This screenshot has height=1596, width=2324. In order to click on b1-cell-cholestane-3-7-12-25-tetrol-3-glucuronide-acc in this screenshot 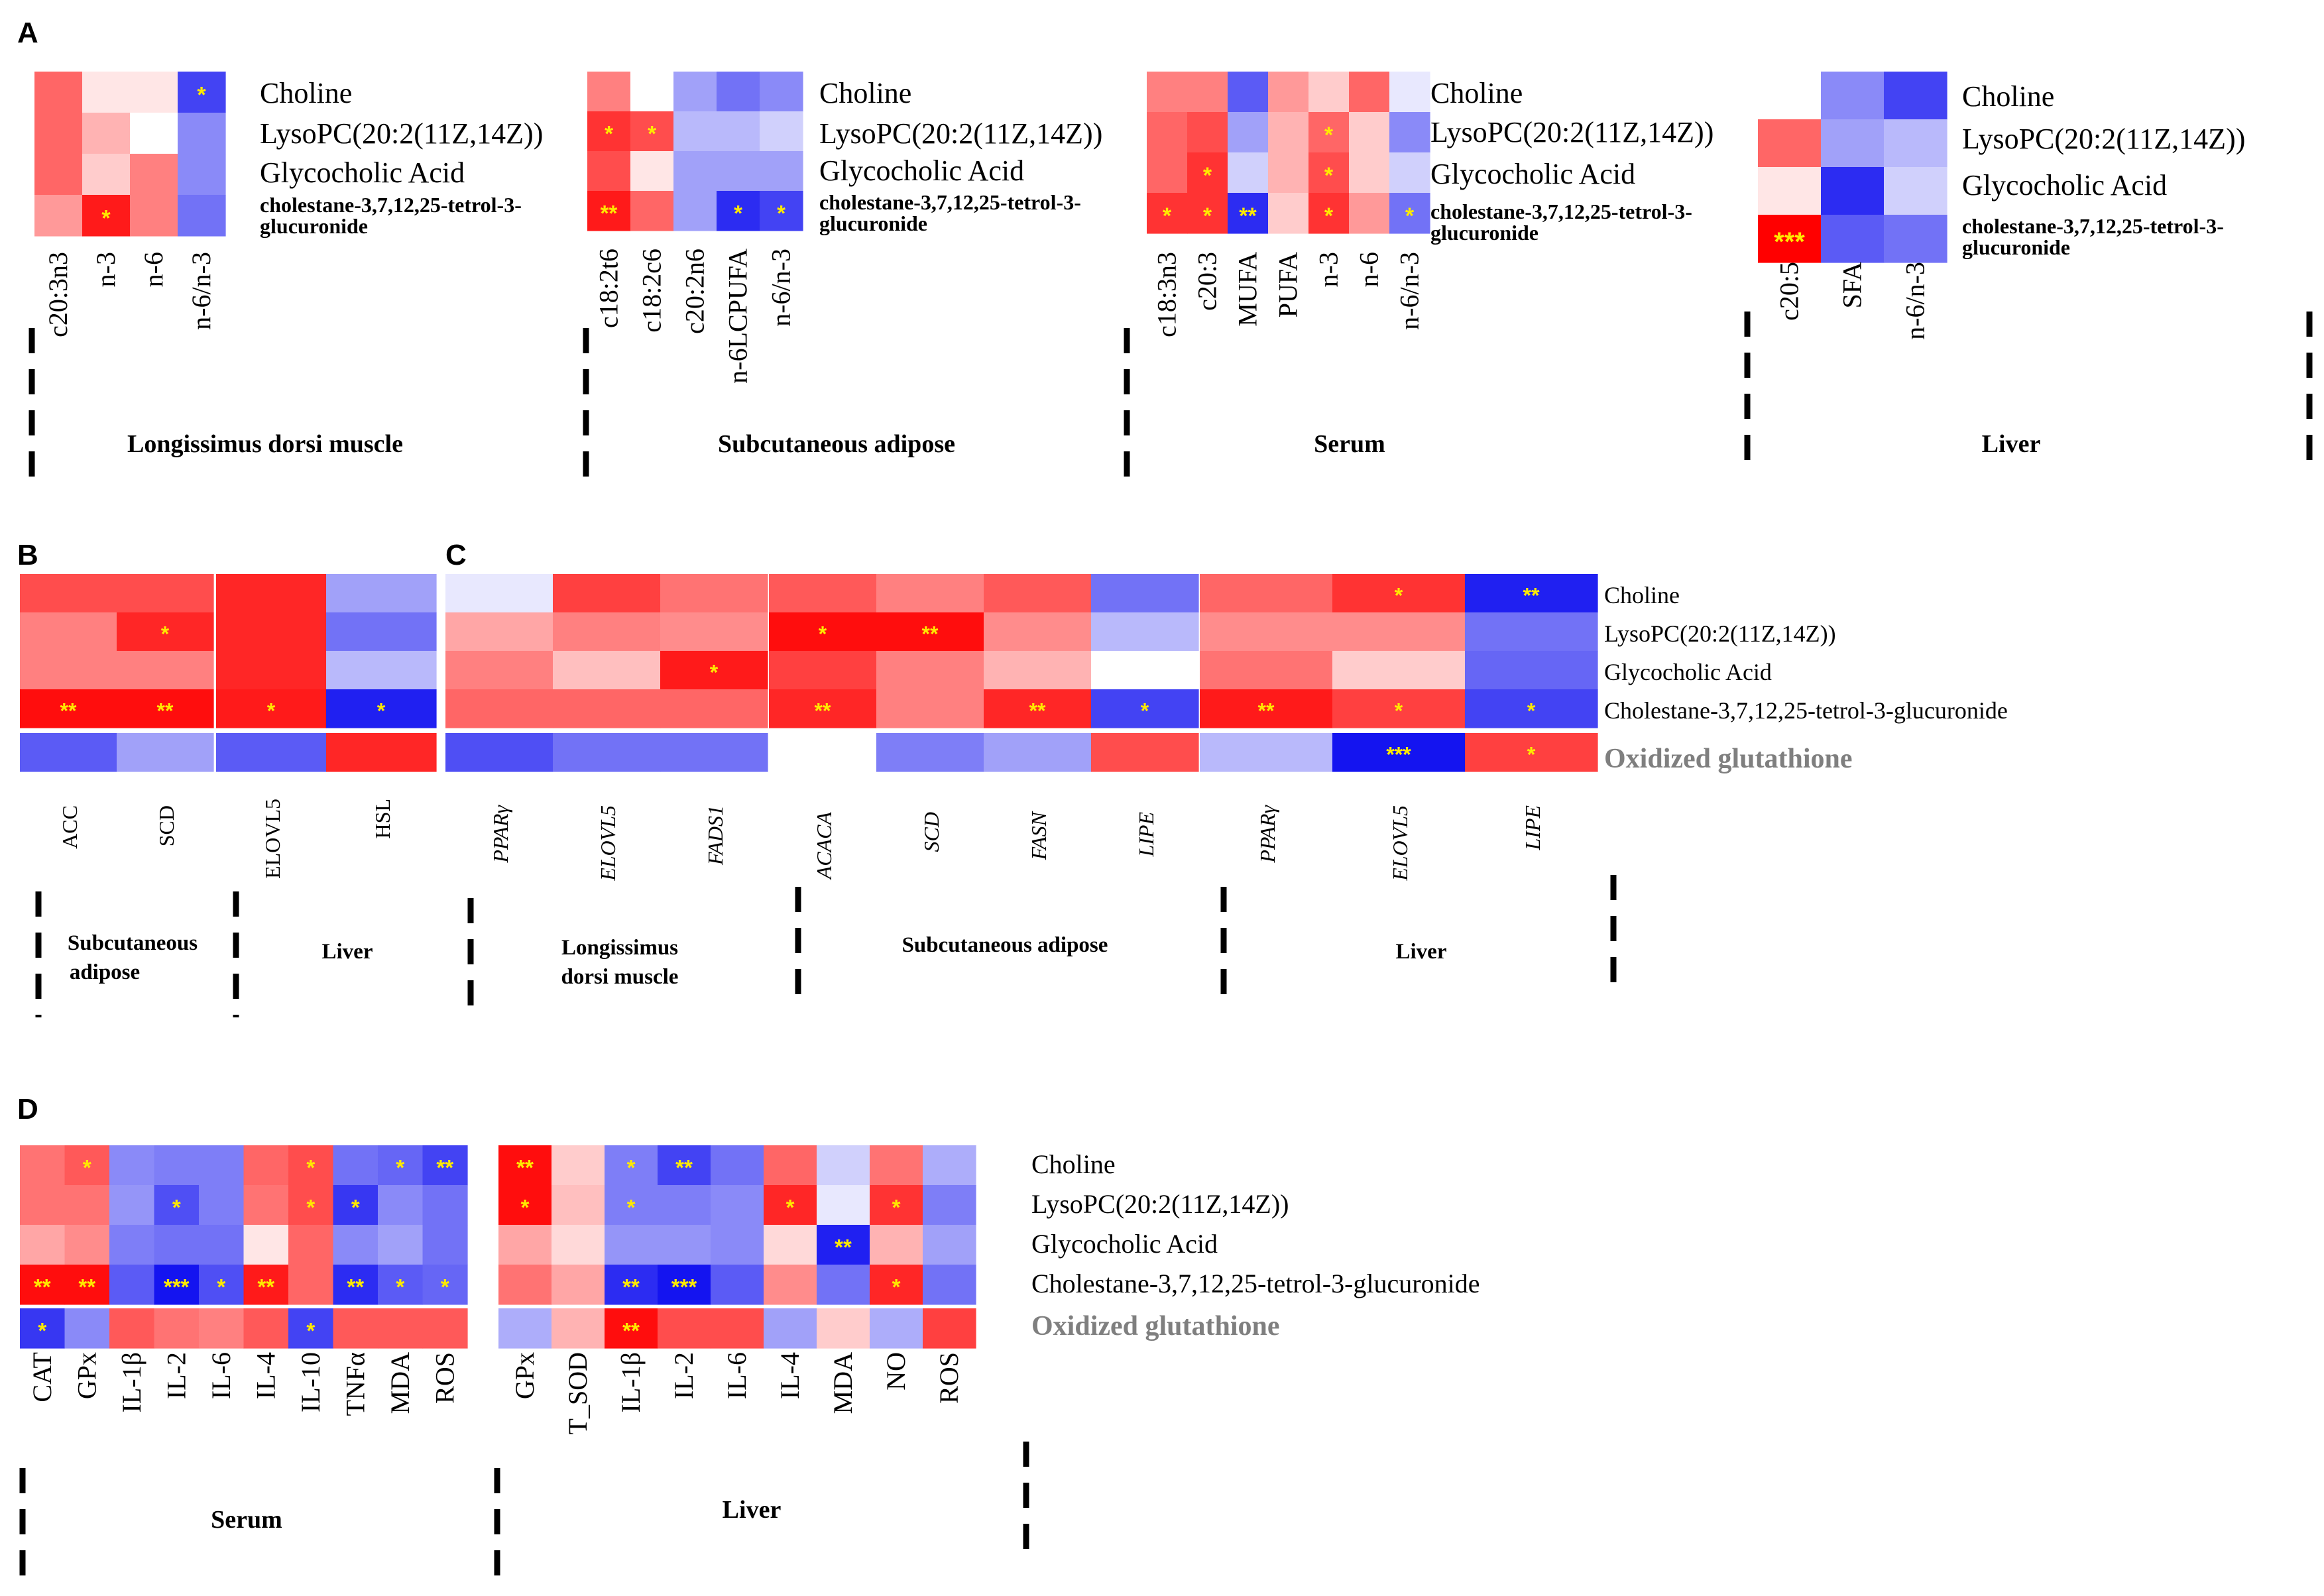, I will do `click(68, 708)`.